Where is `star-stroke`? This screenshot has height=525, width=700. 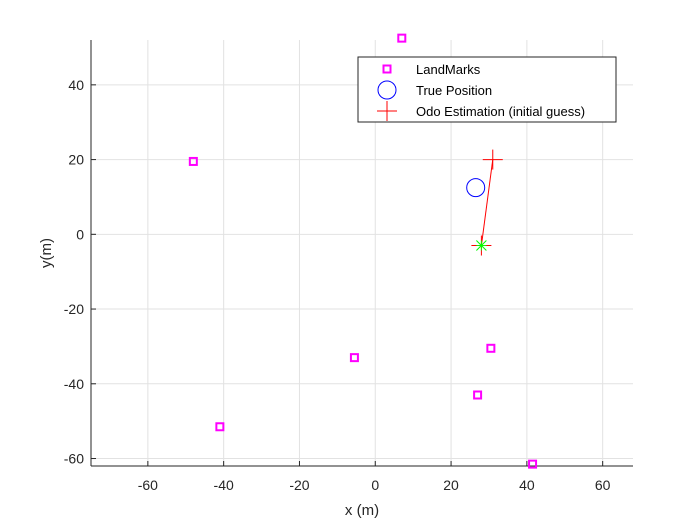 star-stroke is located at coordinates (481, 245).